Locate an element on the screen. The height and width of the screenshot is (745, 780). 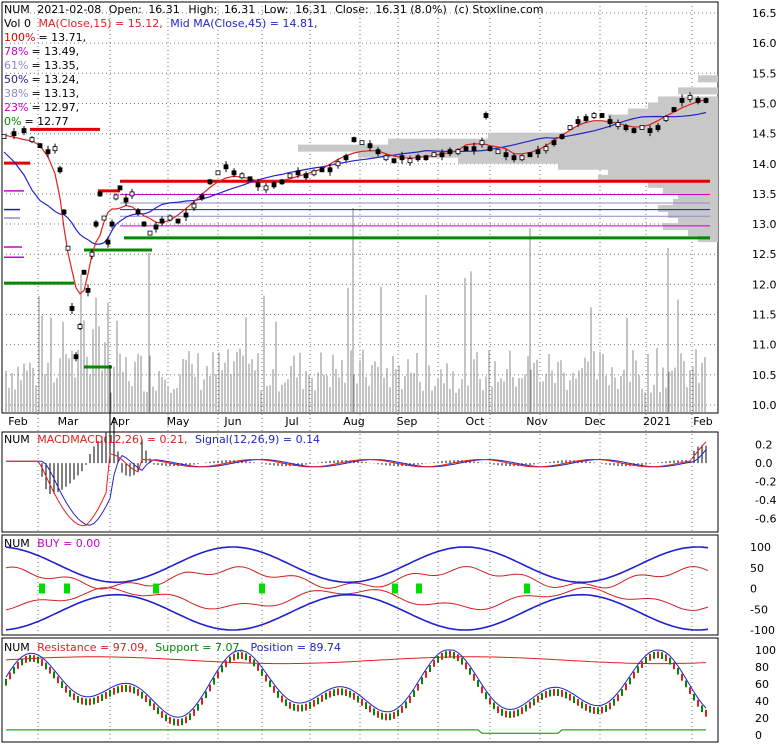
srp-y-tick: 80 is located at coordinates (762, 667).